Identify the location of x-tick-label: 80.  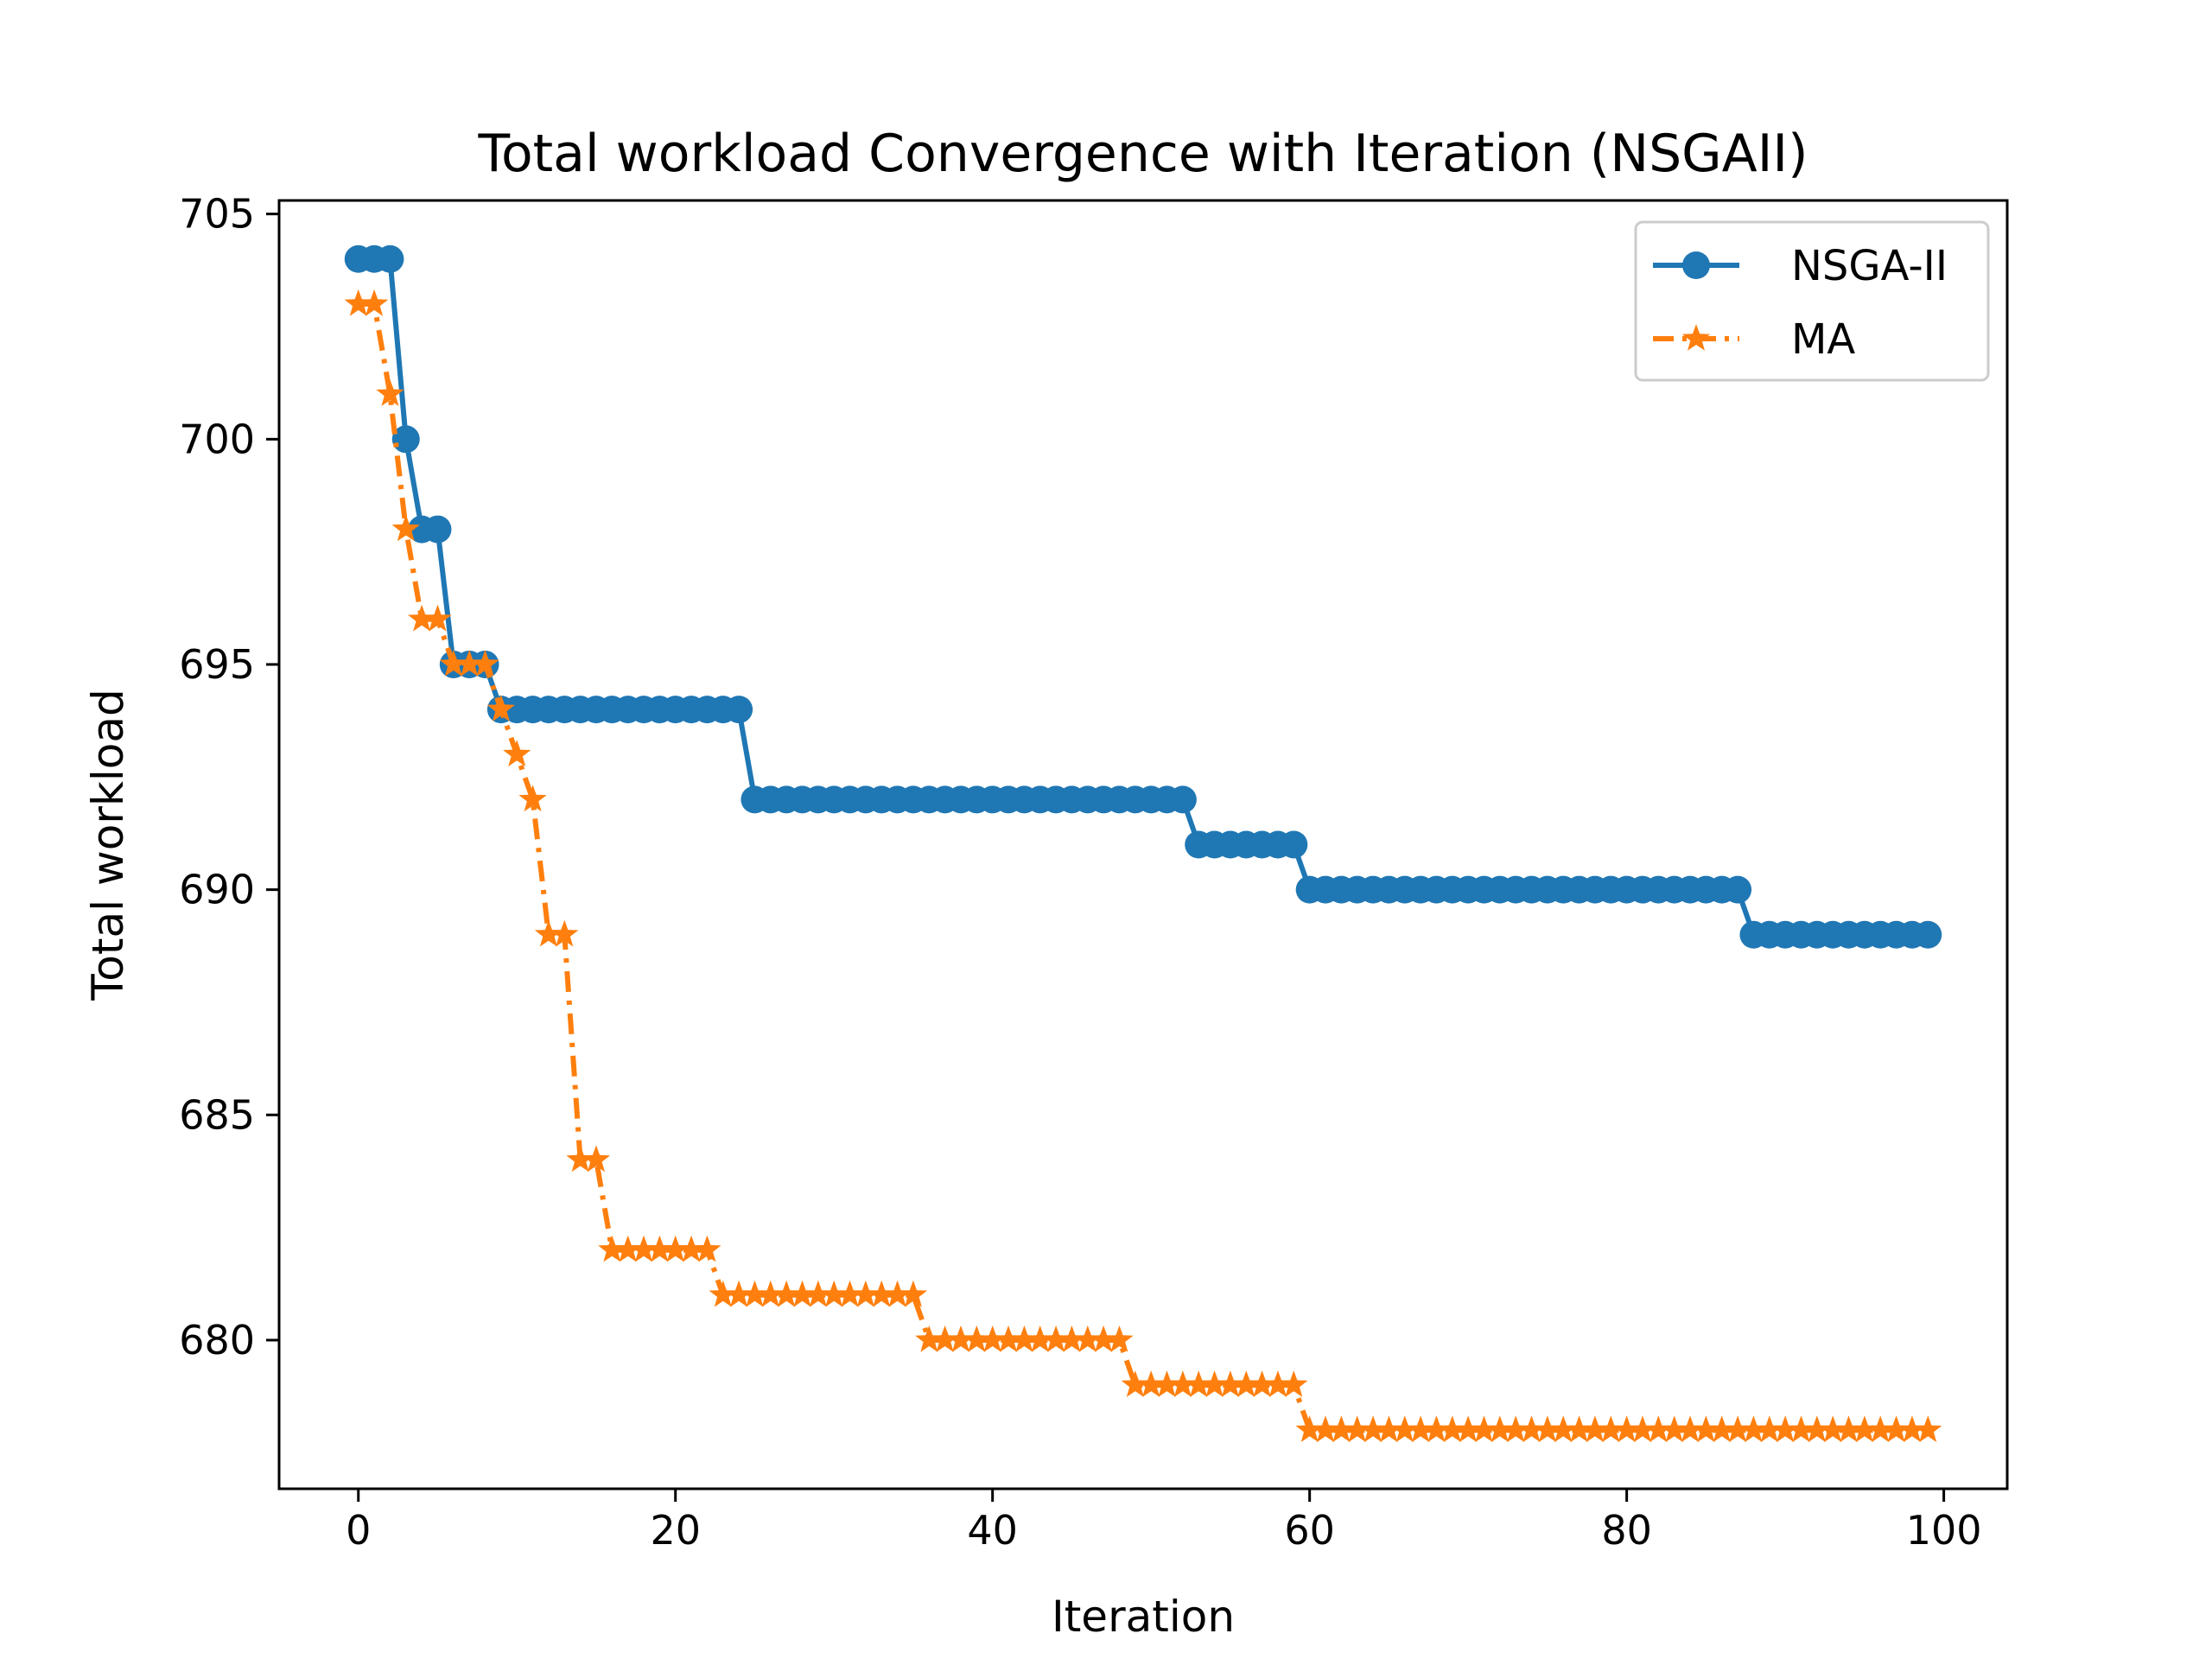
(1626, 1530).